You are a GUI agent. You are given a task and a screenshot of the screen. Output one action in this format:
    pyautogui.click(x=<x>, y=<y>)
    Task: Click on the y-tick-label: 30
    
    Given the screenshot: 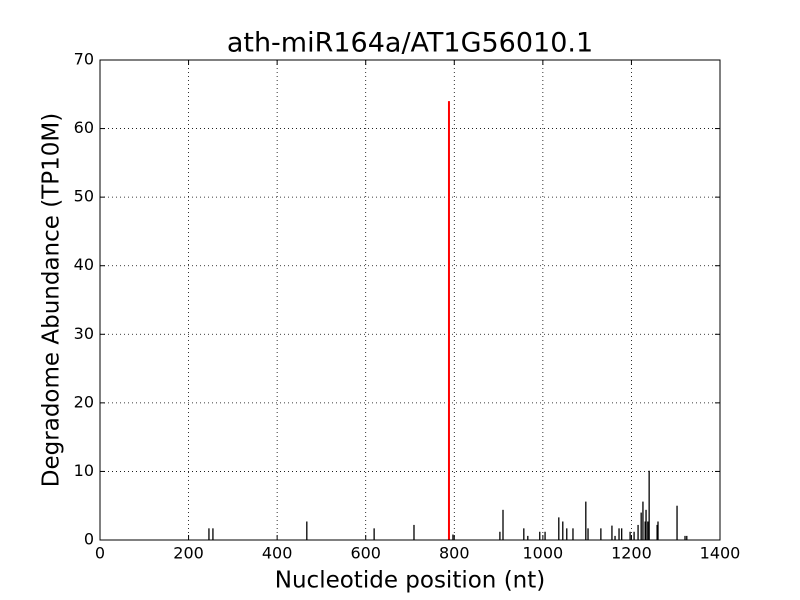 What is the action you would take?
    pyautogui.click(x=84, y=333)
    